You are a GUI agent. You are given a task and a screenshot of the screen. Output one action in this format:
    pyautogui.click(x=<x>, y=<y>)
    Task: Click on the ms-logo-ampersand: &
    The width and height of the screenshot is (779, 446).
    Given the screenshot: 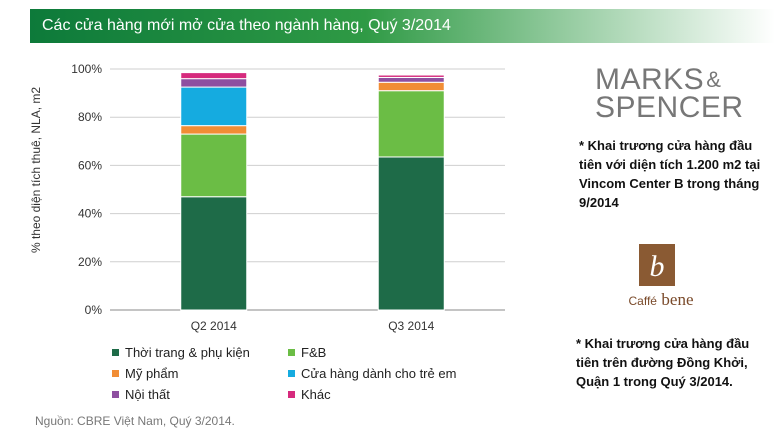 What is the action you would take?
    pyautogui.click(x=714, y=79)
    